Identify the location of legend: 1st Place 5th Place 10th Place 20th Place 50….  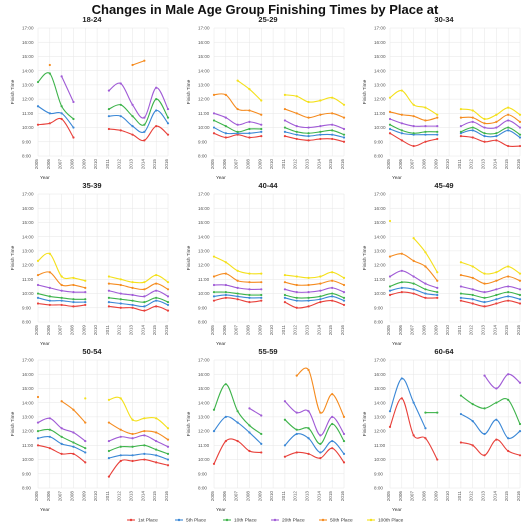
(265, 521).